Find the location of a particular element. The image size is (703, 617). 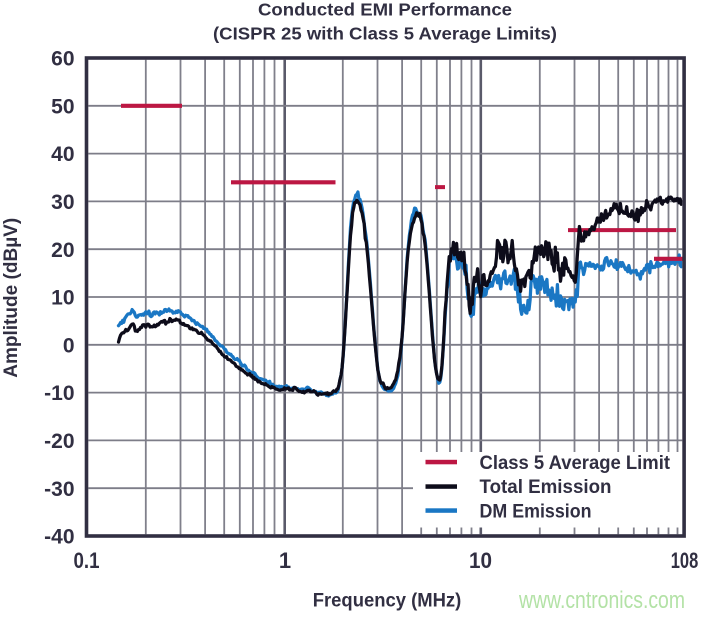

svg-text: 0 is located at coordinates (69, 345).